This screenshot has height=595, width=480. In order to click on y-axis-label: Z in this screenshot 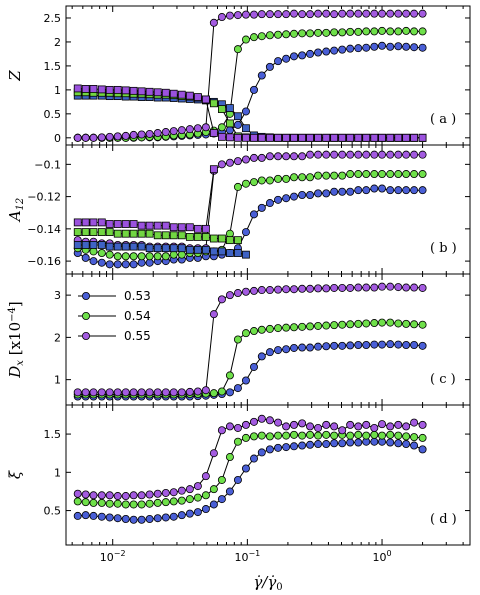, I will do `click(15, 76)`.